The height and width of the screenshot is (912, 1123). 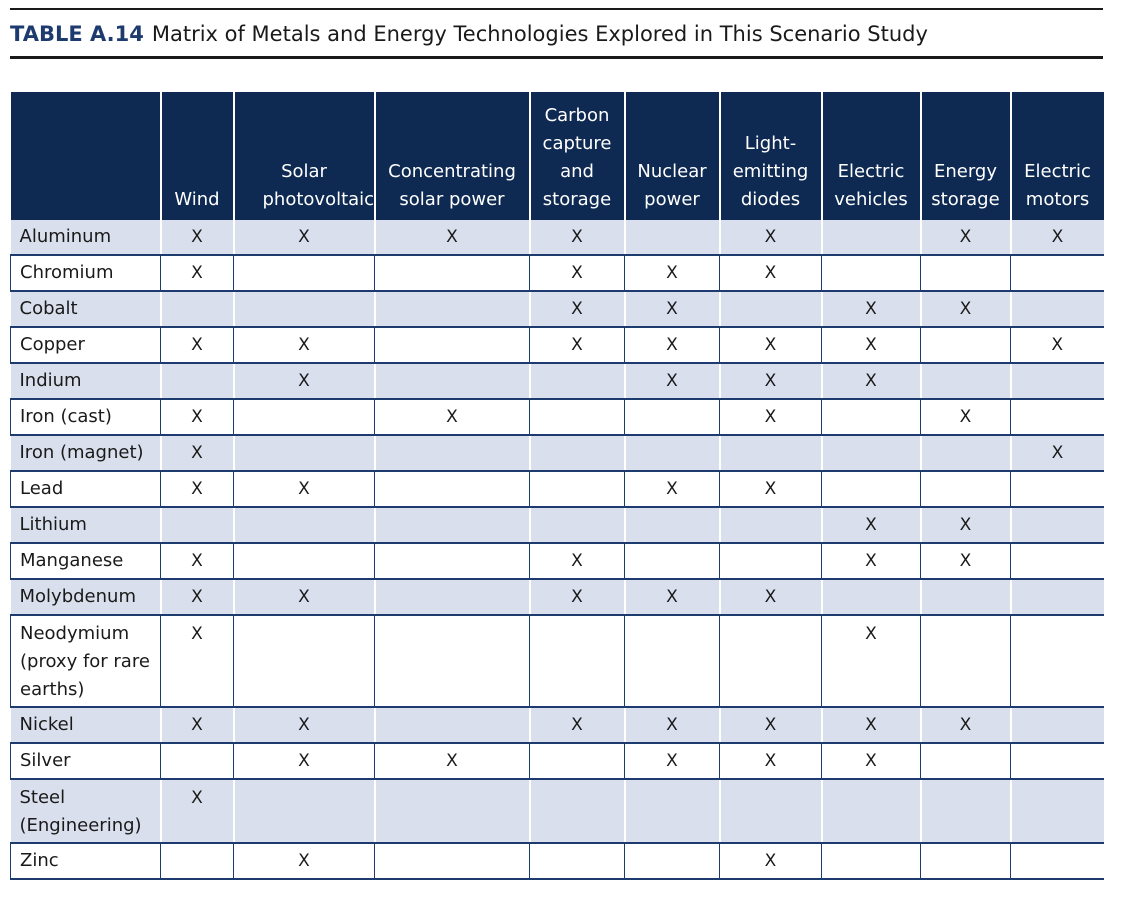 What do you see at coordinates (303, 156) in the screenshot?
I see `header-solar-photovoltaic: Solar photovoltaic` at bounding box center [303, 156].